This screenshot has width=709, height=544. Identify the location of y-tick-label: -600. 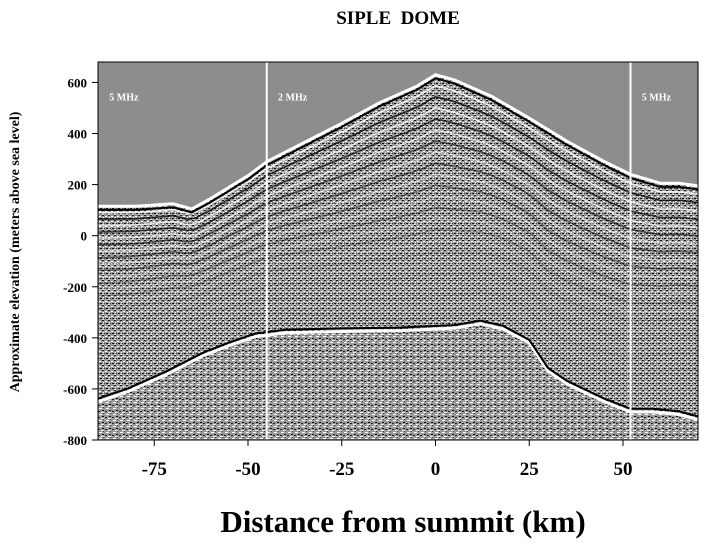
(75, 389).